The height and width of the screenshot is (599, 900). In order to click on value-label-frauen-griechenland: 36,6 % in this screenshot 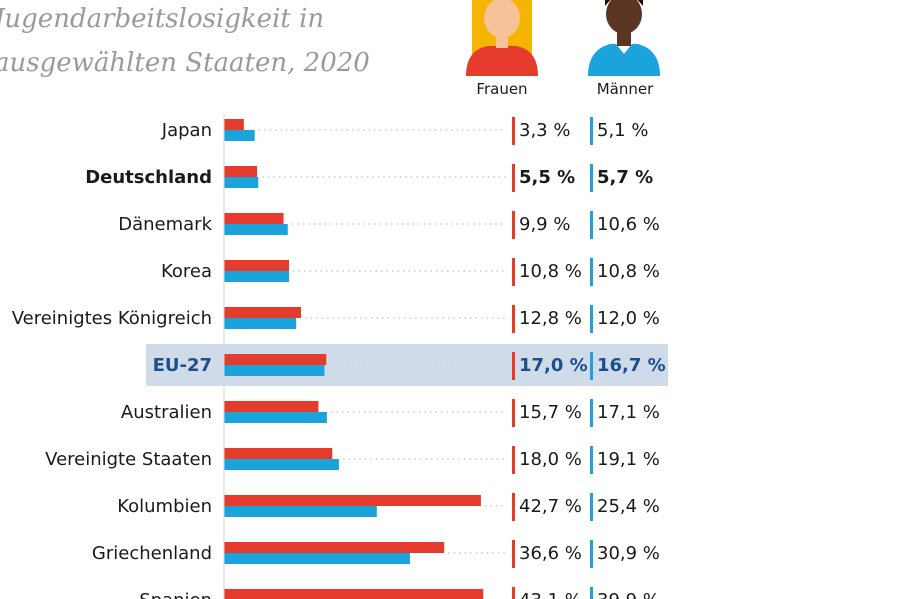, I will do `click(550, 553)`.